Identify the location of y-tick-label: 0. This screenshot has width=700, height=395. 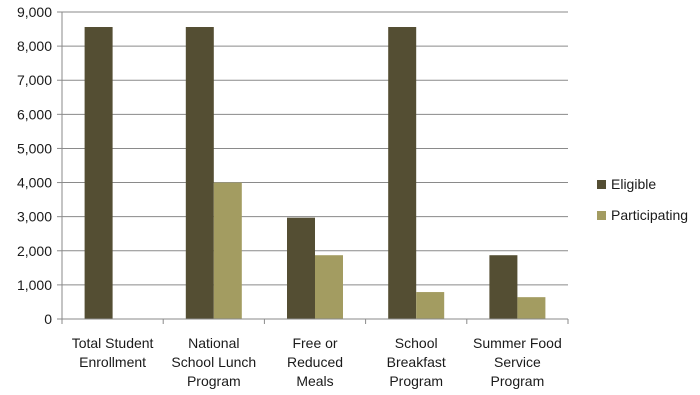
(48, 319).